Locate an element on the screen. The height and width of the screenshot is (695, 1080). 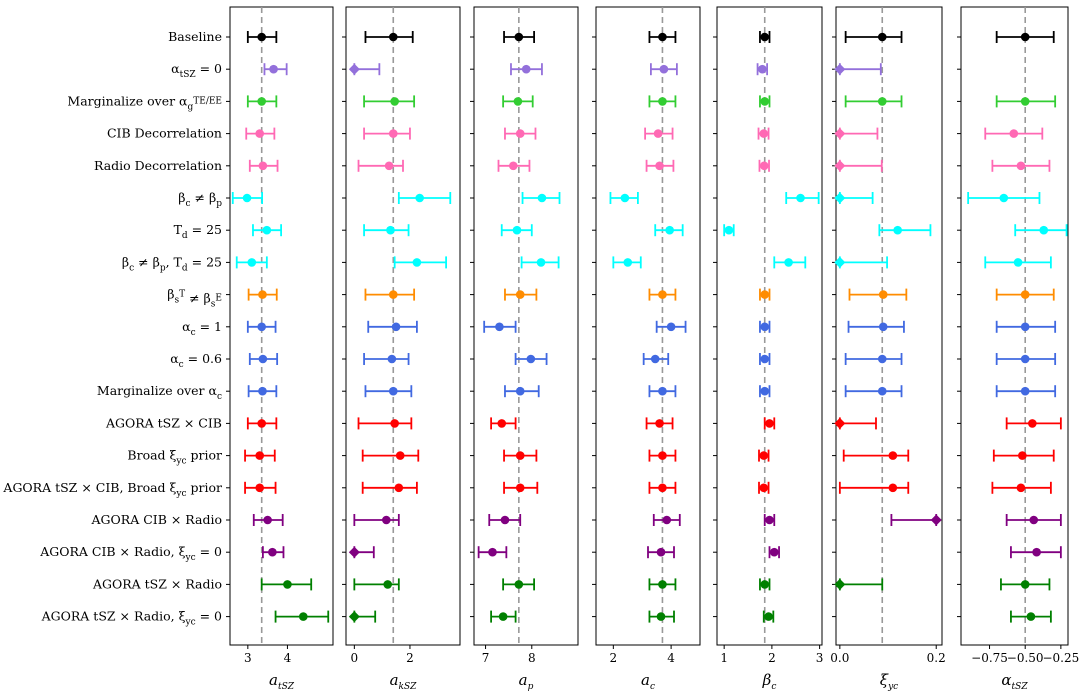
x-axis-label: akSZ​ is located at coordinates (404, 681).